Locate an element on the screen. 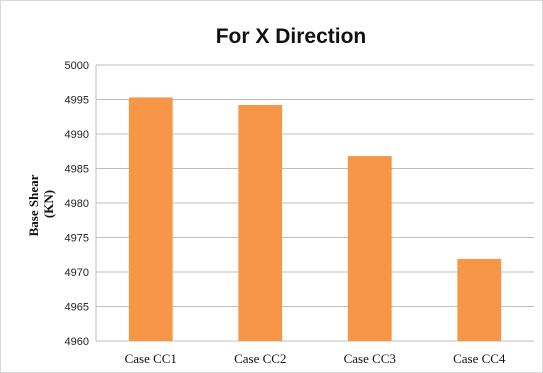  bar-case-cc2 is located at coordinates (260, 223).